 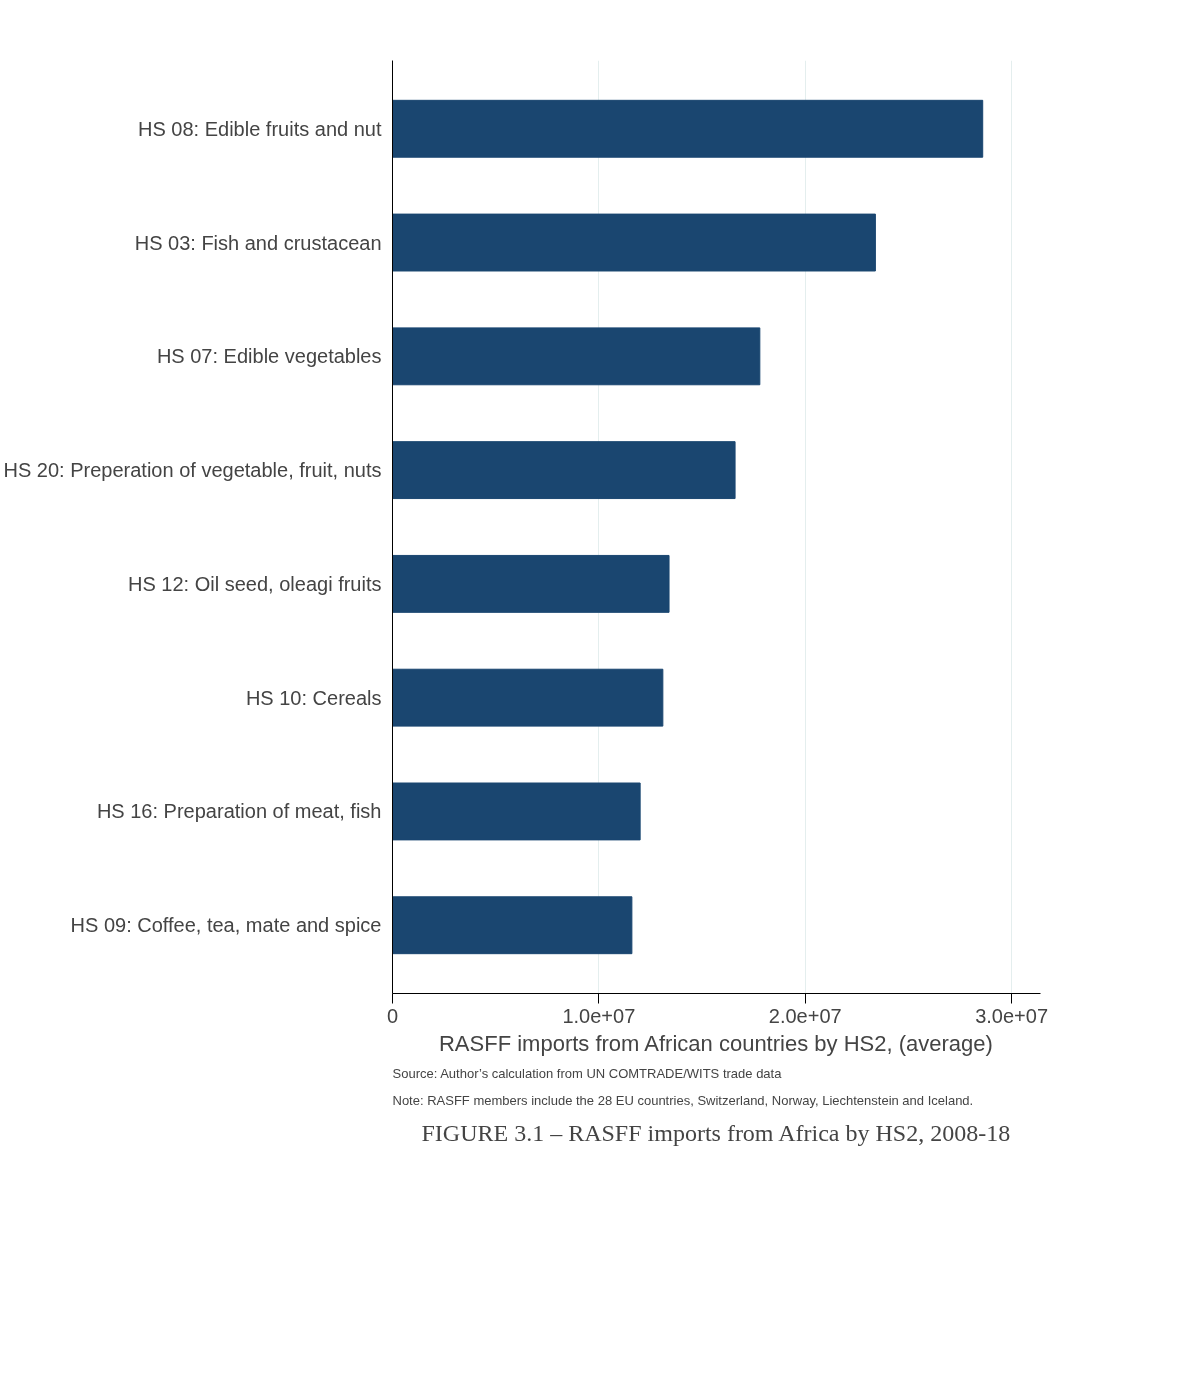 What do you see at coordinates (599, 1015) in the screenshot?
I see `x-tick-label: 1.0e+07` at bounding box center [599, 1015].